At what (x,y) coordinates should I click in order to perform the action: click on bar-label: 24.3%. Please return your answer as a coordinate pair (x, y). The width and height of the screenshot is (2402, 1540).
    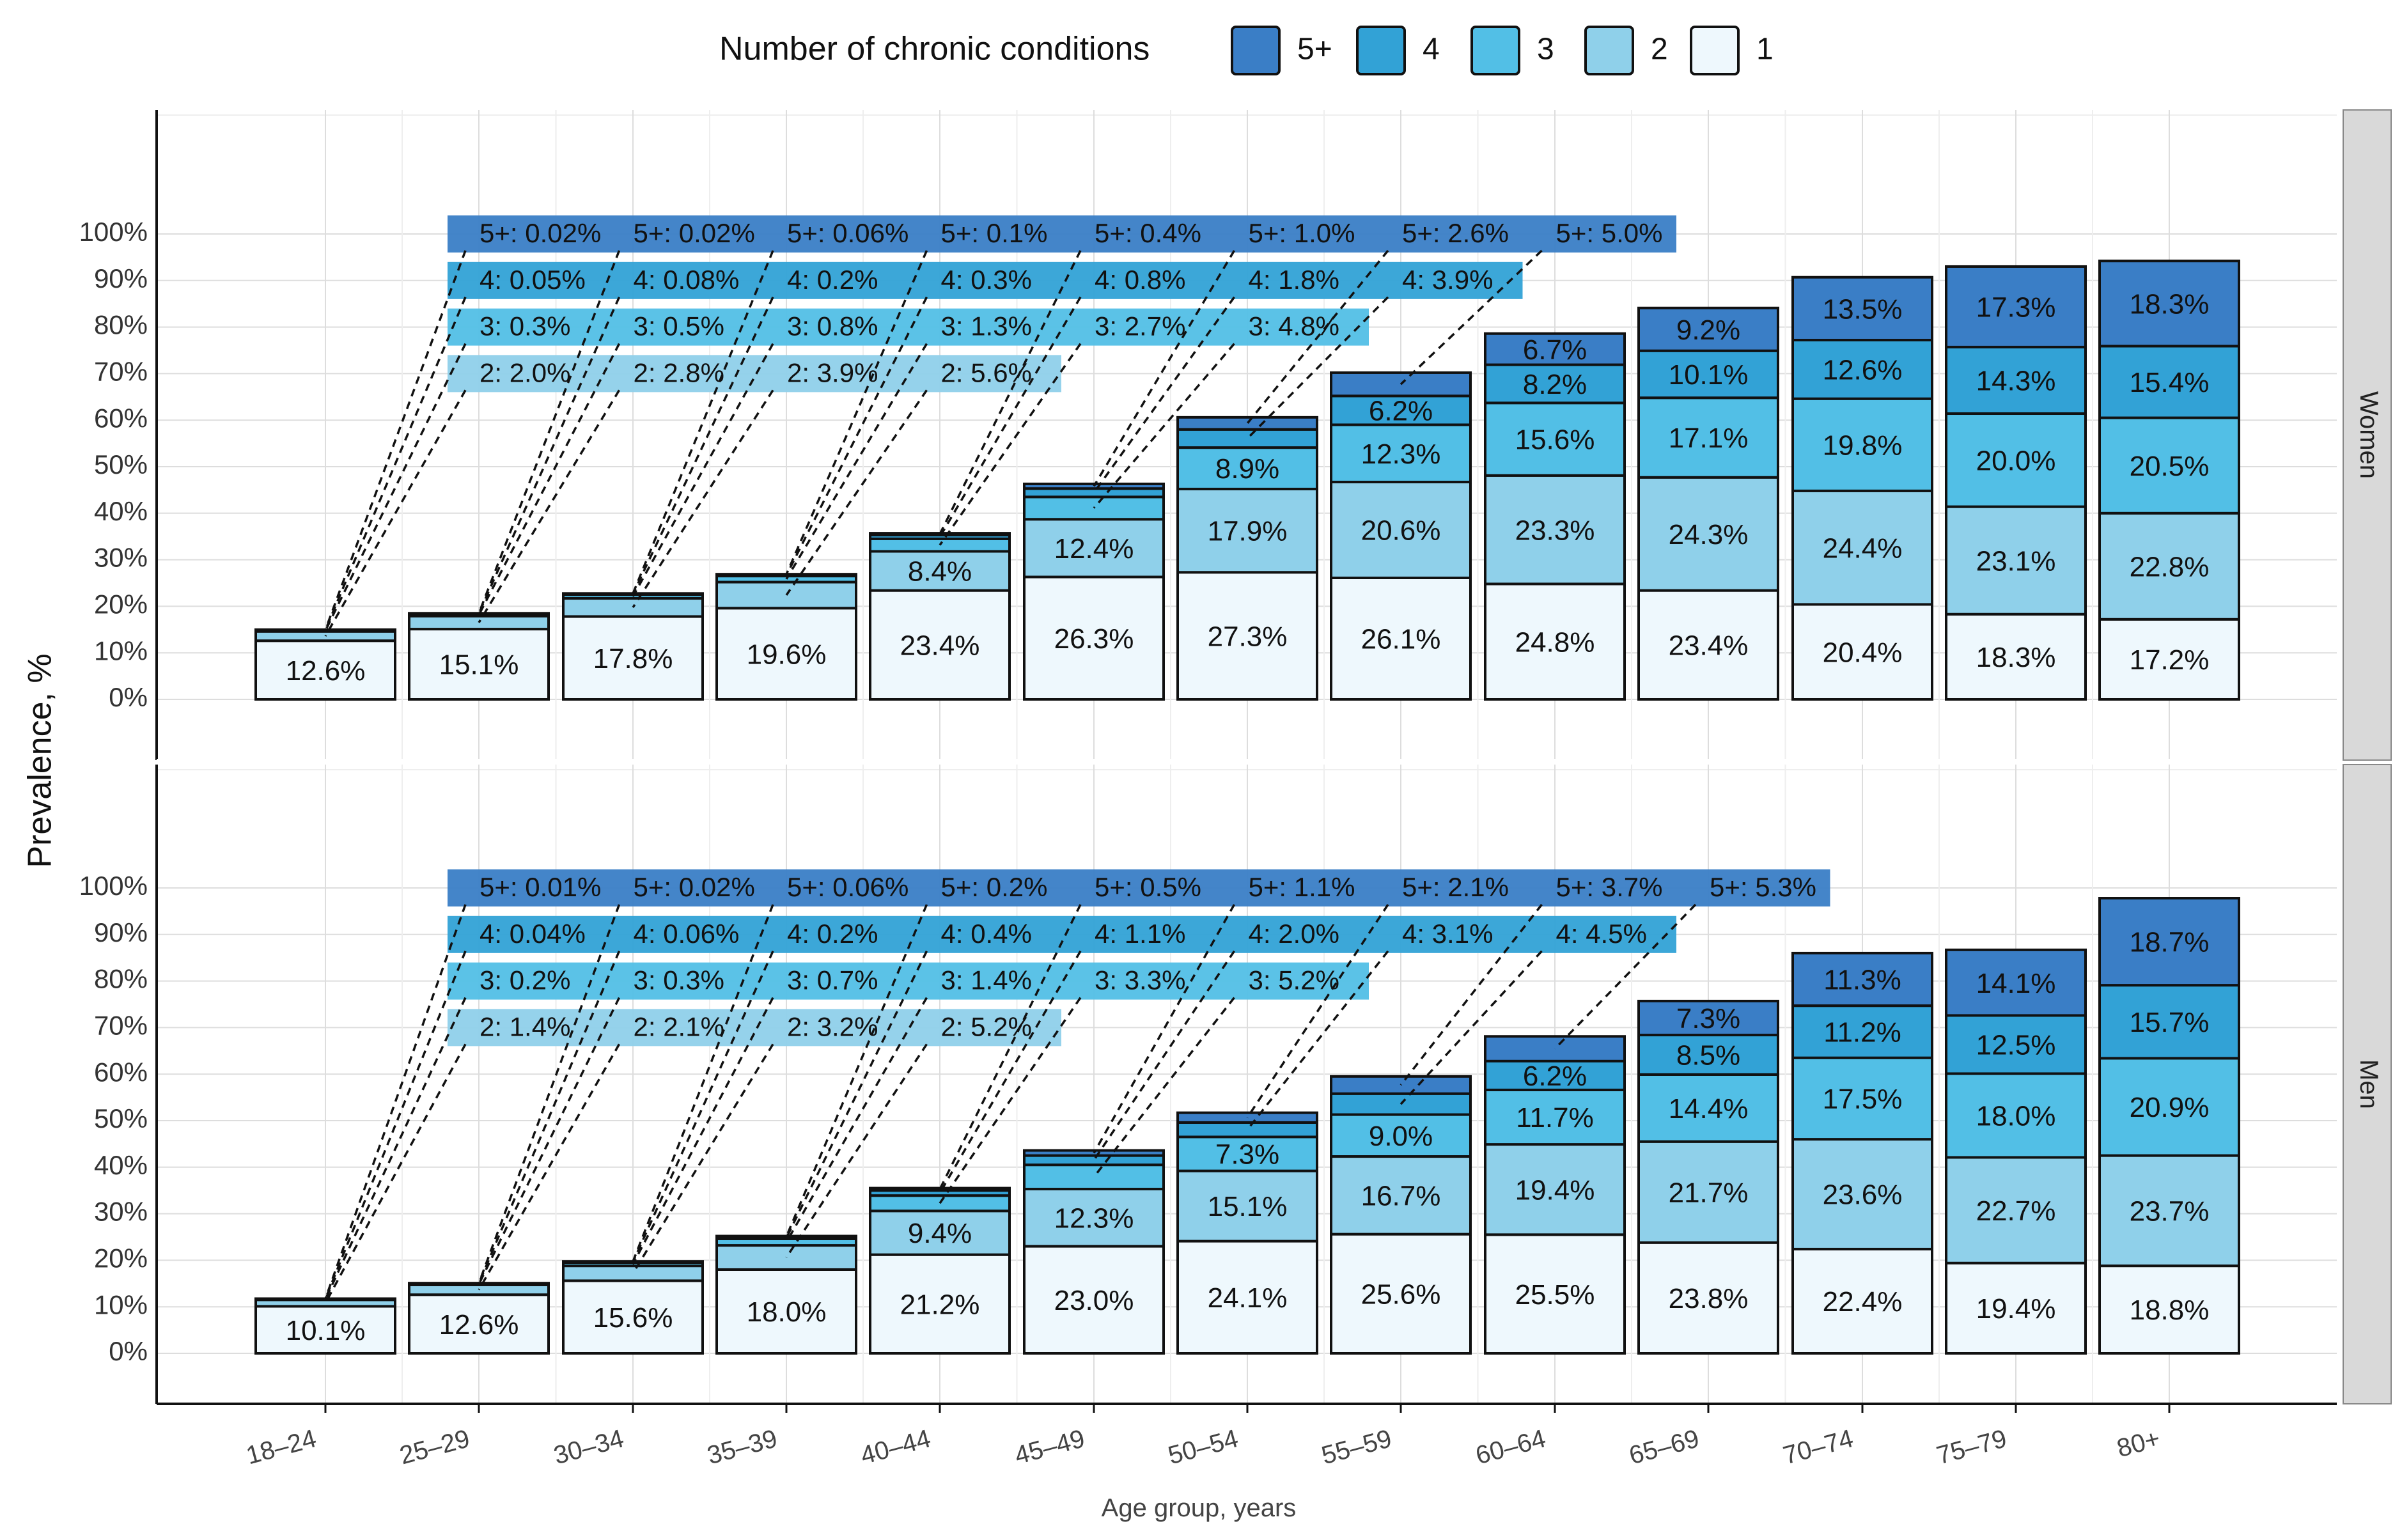
    Looking at the image, I should click on (1709, 534).